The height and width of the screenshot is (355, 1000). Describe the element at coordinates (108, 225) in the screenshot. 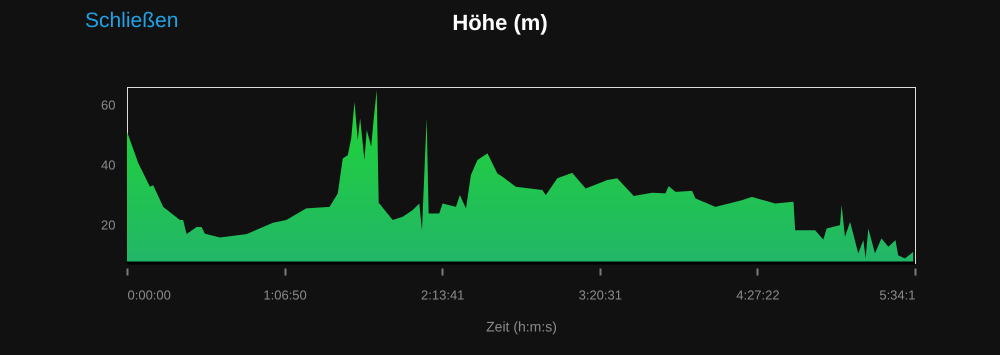

I see `y-tick-label: 20` at that location.